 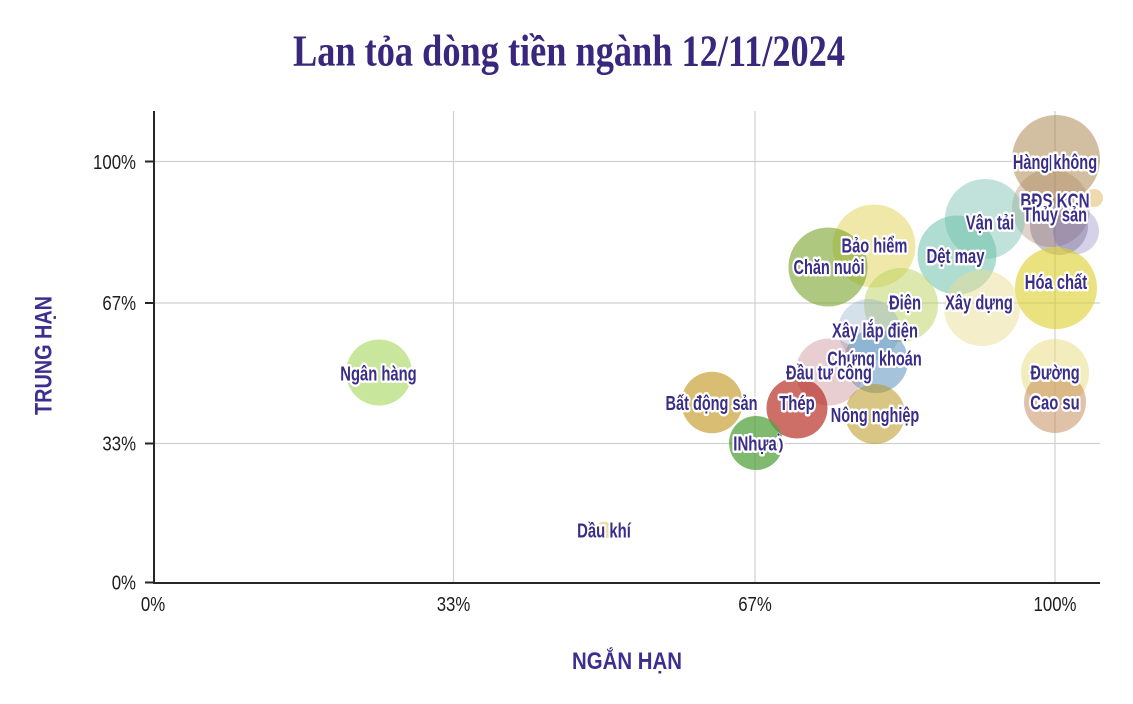 I want to click on svg-text: Vận tải, so click(x=990, y=224).